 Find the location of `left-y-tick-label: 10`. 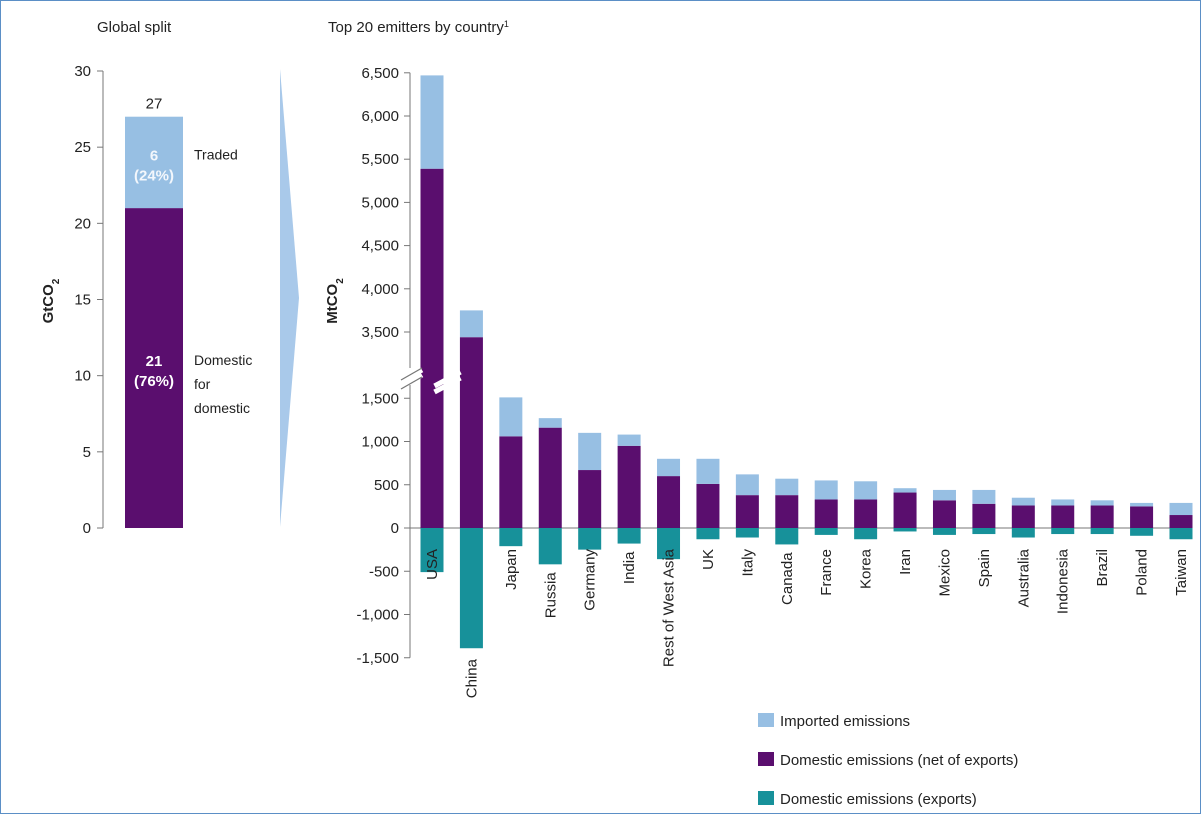

left-y-tick-label: 10 is located at coordinates (82, 376).